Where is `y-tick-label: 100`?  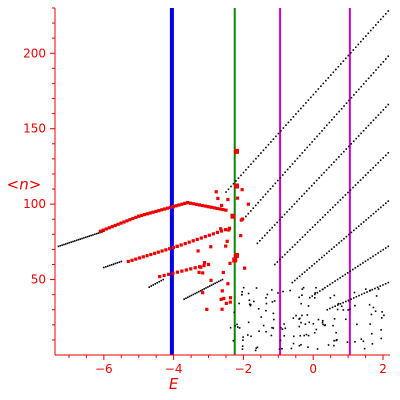
y-tick-label: 100 is located at coordinates (34, 204).